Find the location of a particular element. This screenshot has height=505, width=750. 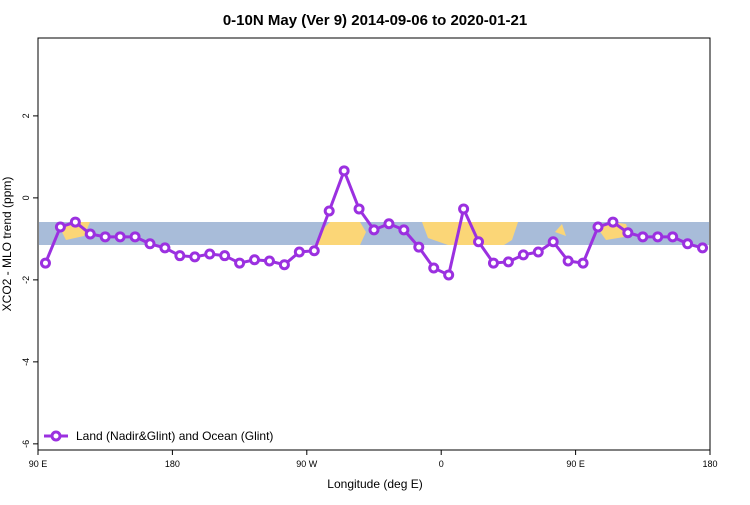

y-tick-label: -6 is located at coordinates (26, 444).